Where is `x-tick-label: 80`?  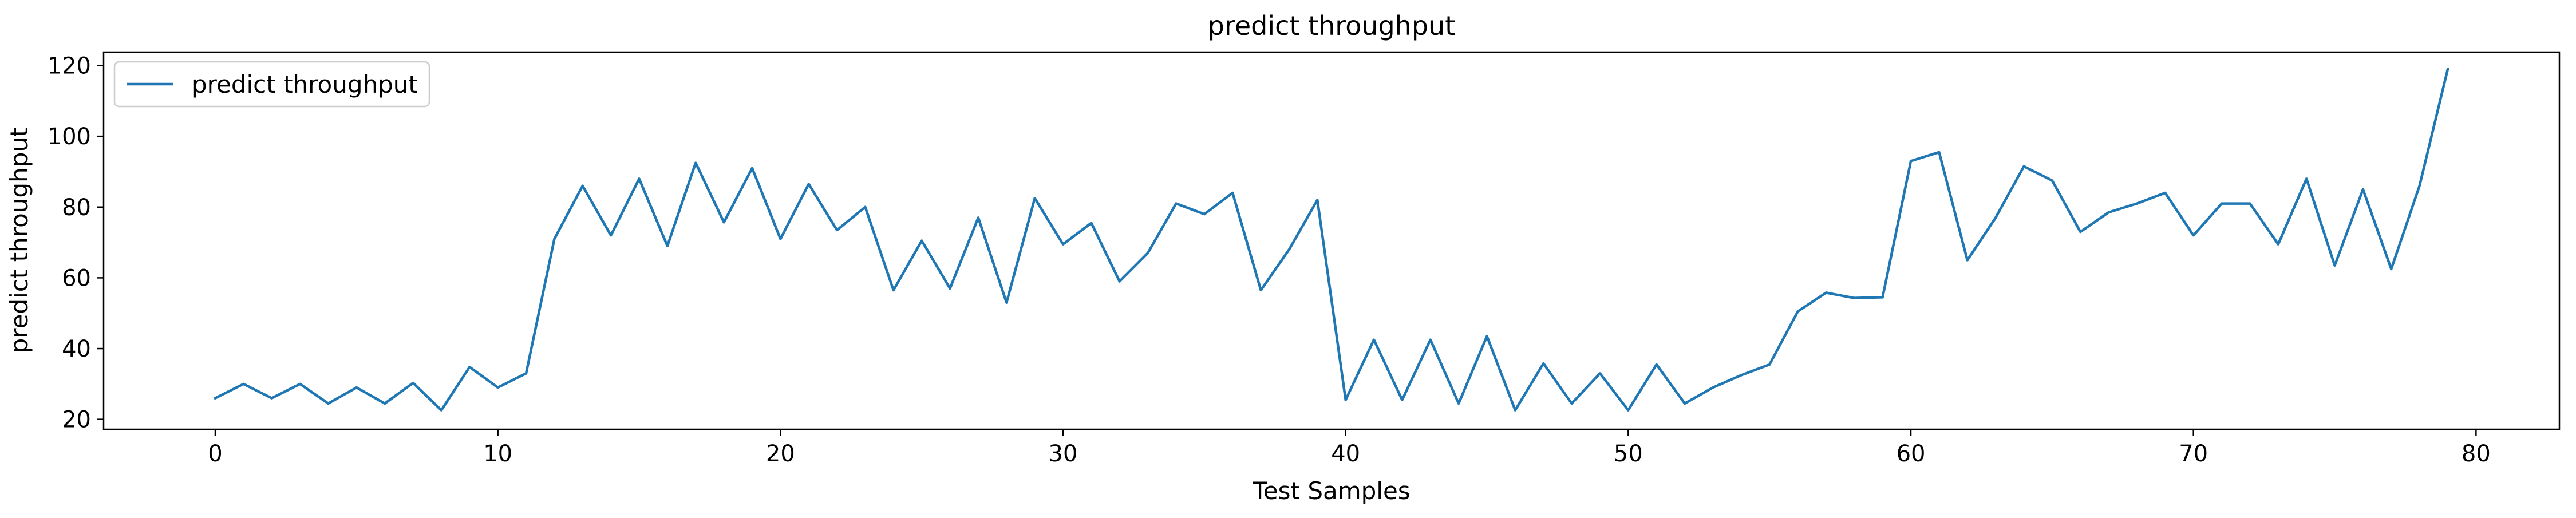 x-tick-label: 80 is located at coordinates (2476, 454).